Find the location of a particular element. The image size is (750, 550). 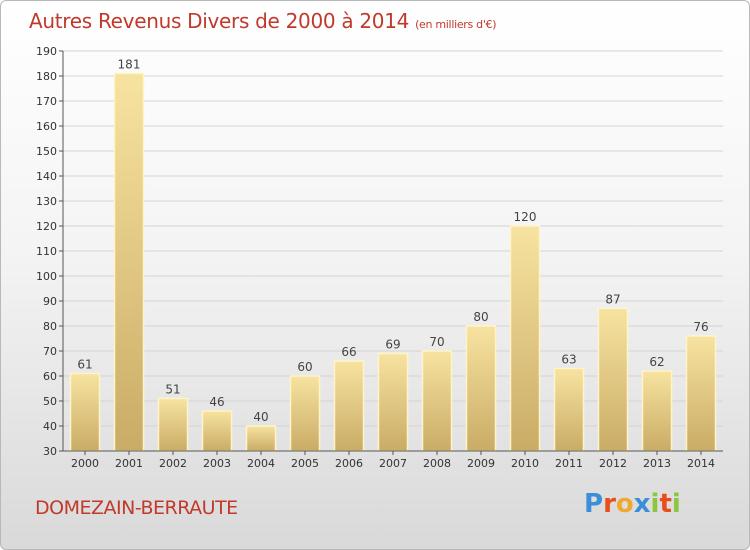

x-tick-label-2007: 2007 is located at coordinates (393, 463).